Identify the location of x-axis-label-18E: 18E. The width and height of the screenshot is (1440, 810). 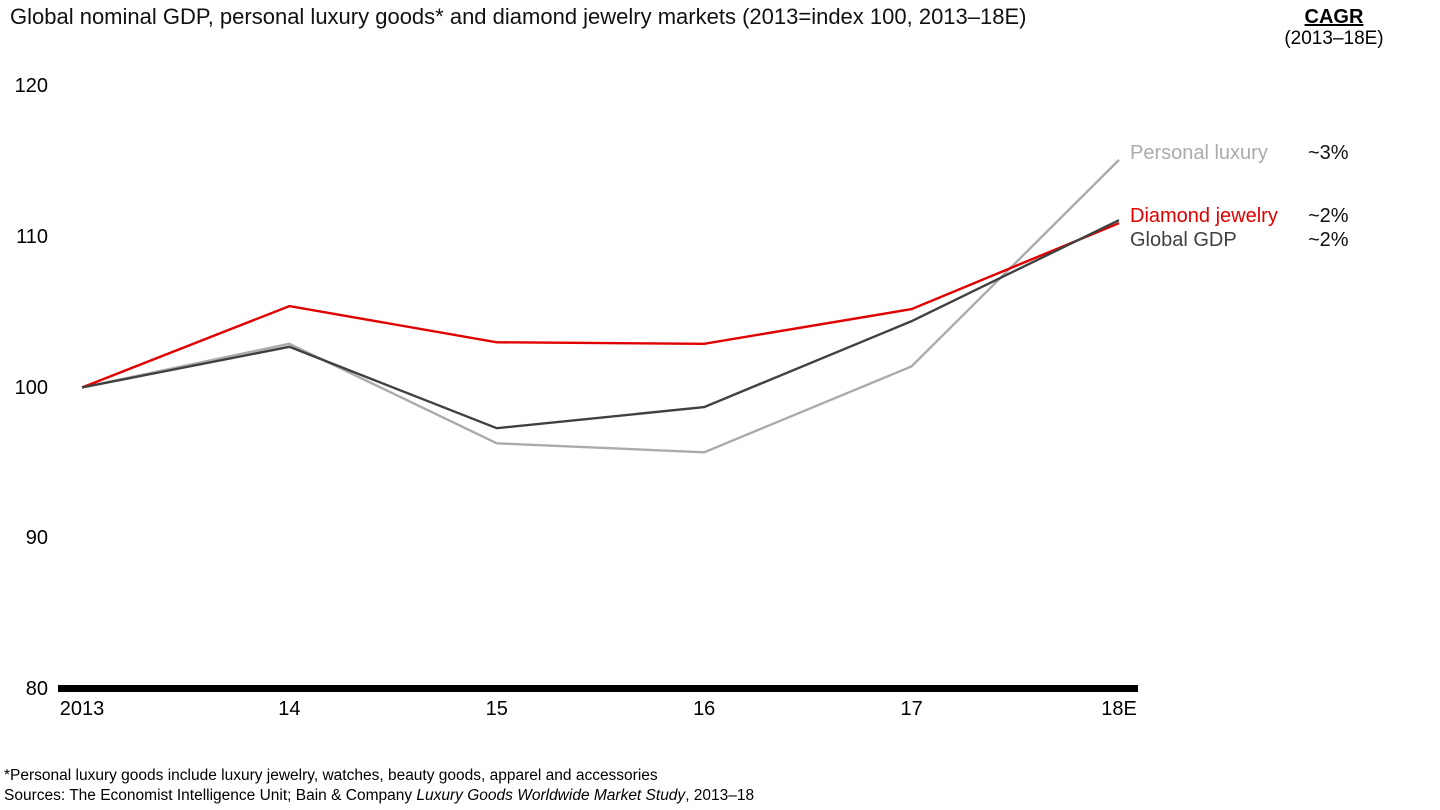
(1119, 709).